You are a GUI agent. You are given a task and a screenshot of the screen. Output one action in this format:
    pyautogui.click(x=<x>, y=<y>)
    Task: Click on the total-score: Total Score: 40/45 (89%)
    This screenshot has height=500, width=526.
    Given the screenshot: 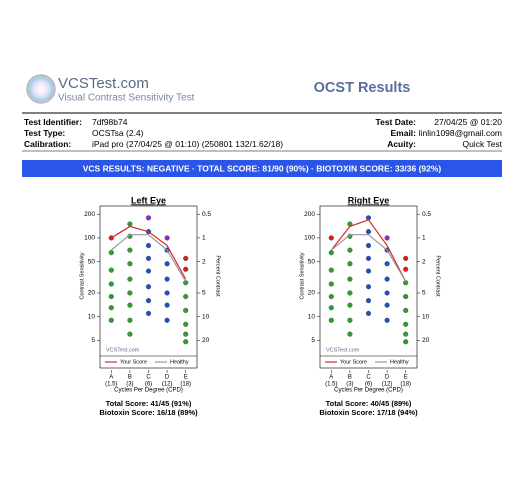 What is the action you would take?
    pyautogui.click(x=369, y=403)
    